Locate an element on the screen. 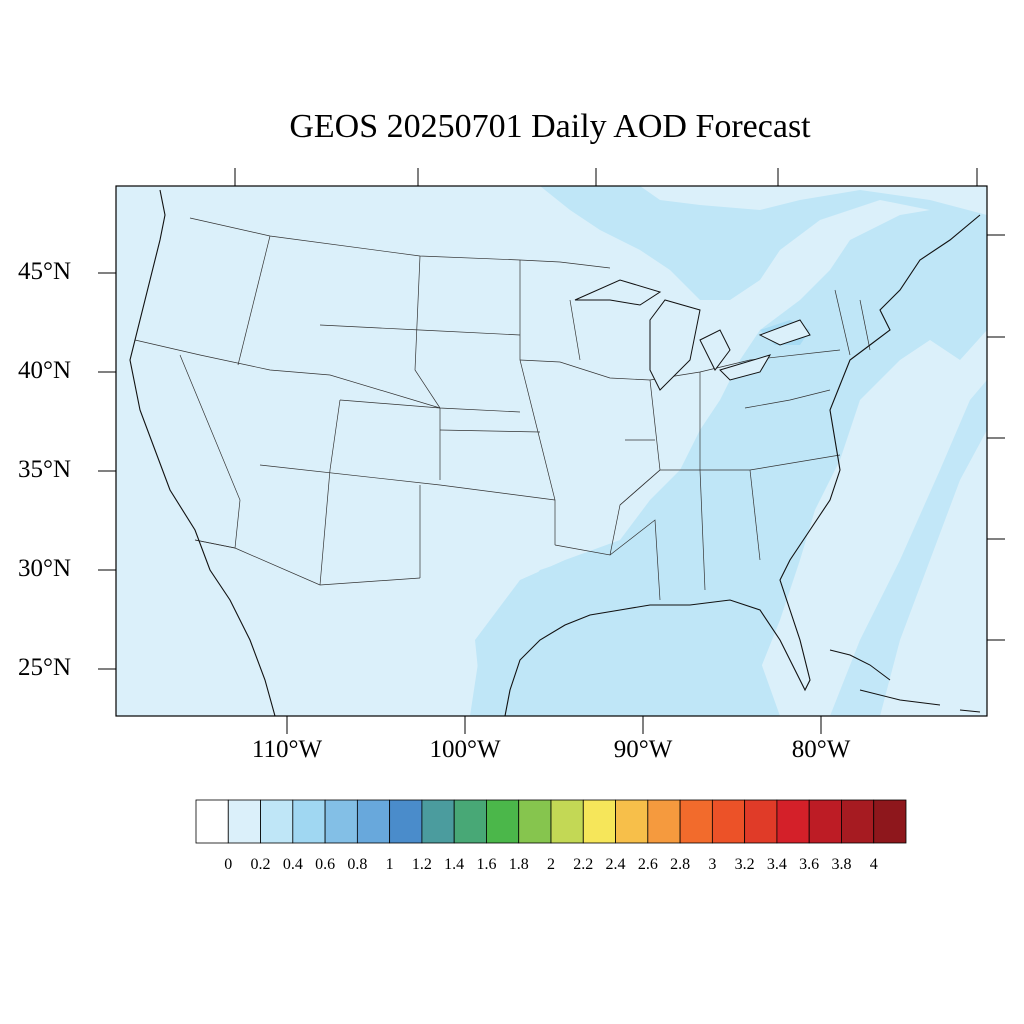  aod-band-ocean is located at coordinates (908, 548).